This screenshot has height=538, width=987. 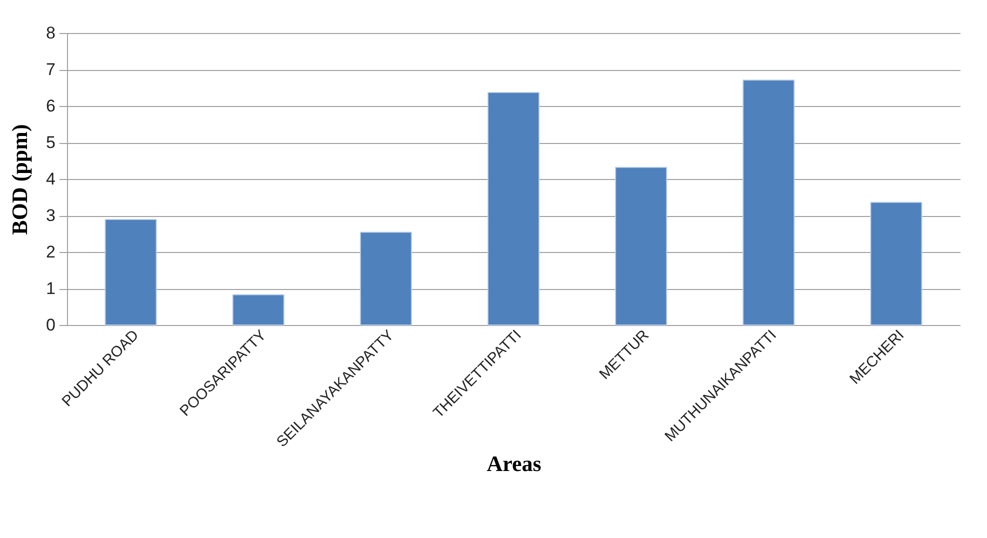 I want to click on x-axis-title: Areas, so click(x=514, y=463).